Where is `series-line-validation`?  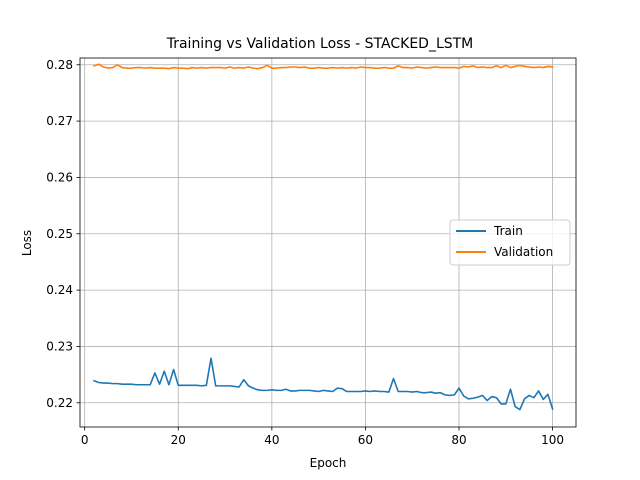 series-line-validation is located at coordinates (323, 66).